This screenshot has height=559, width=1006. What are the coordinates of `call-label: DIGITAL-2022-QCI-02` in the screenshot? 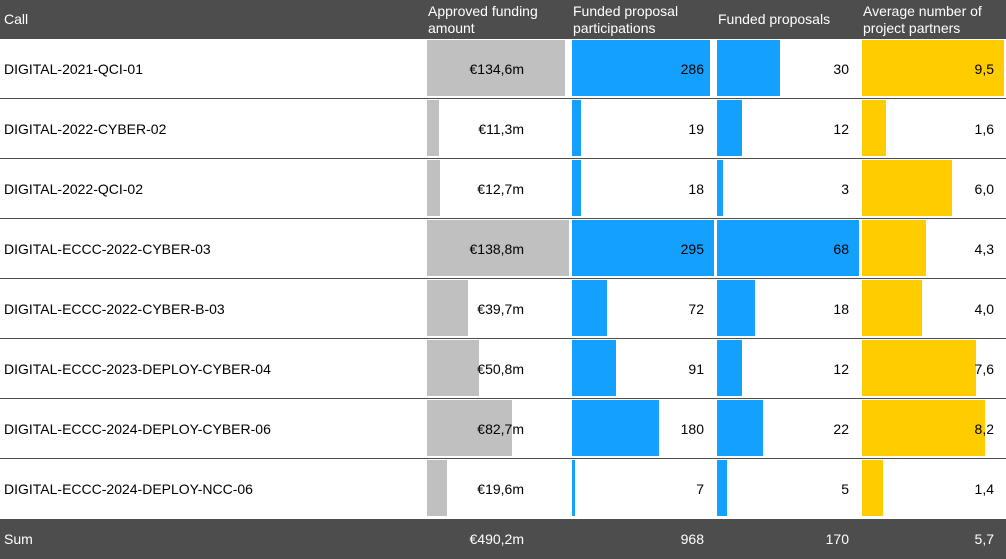 It's located at (74, 189).